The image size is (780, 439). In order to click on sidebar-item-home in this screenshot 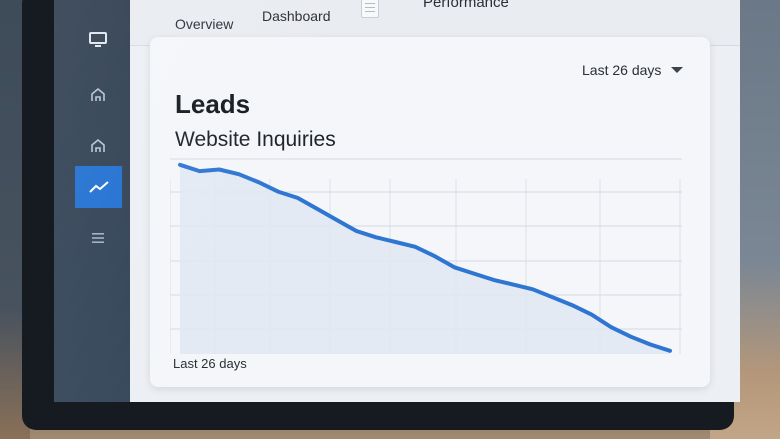, I will do `click(98, 95)`.